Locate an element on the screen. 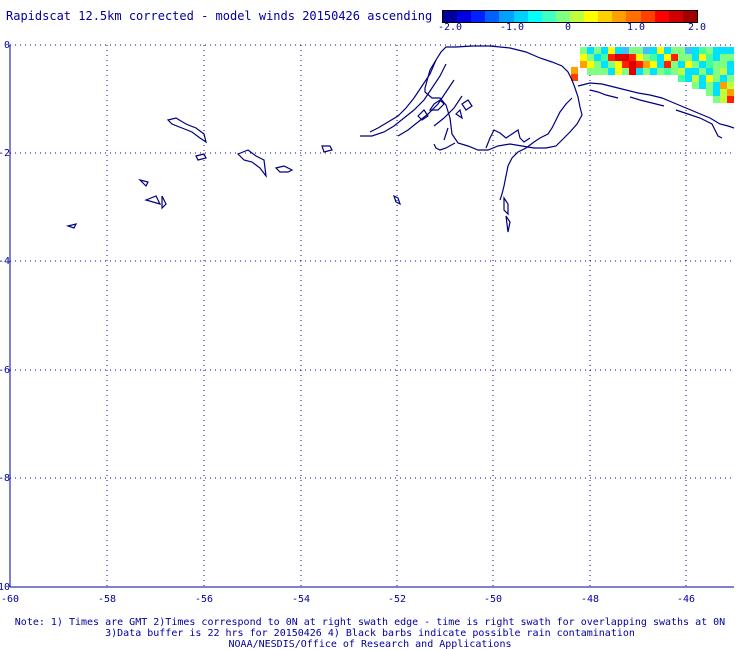 The width and height of the screenshot is (740, 650). colorbar-label-min: -2.0 is located at coordinates (450, 27).